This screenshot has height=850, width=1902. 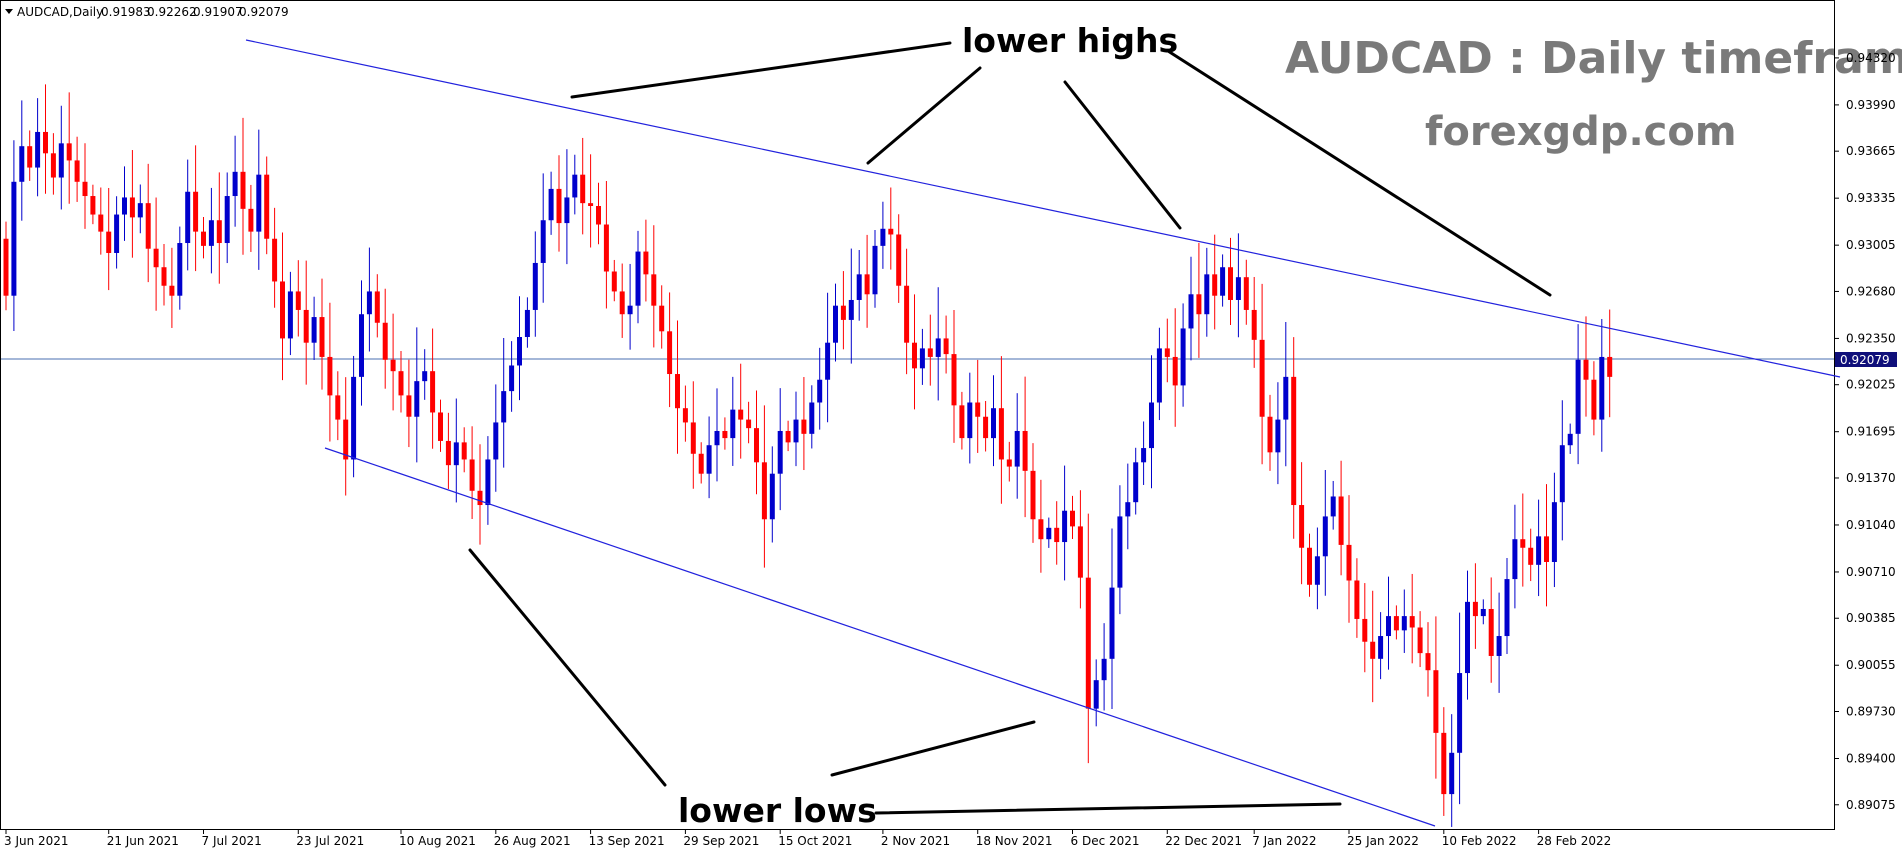 I want to click on symbol-label: AUDCAD,Daily, so click(x=60, y=12).